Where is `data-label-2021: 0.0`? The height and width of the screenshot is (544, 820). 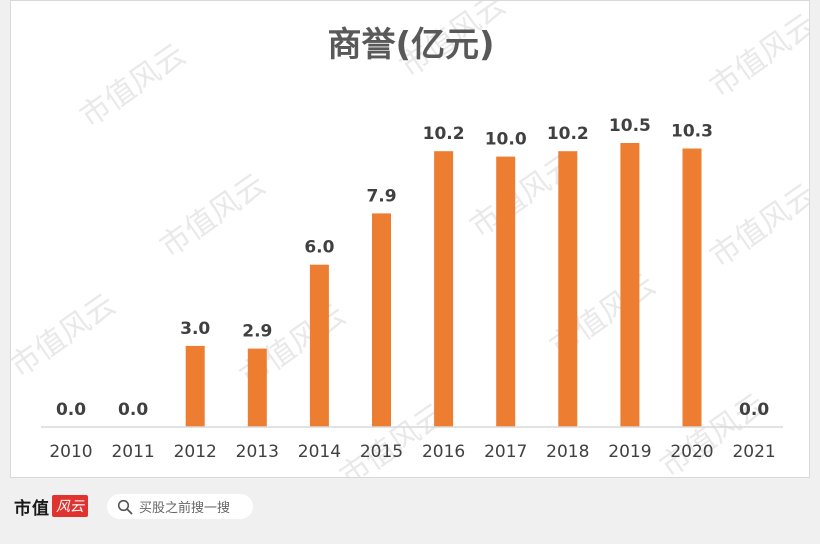
data-label-2021: 0.0 is located at coordinates (754, 410).